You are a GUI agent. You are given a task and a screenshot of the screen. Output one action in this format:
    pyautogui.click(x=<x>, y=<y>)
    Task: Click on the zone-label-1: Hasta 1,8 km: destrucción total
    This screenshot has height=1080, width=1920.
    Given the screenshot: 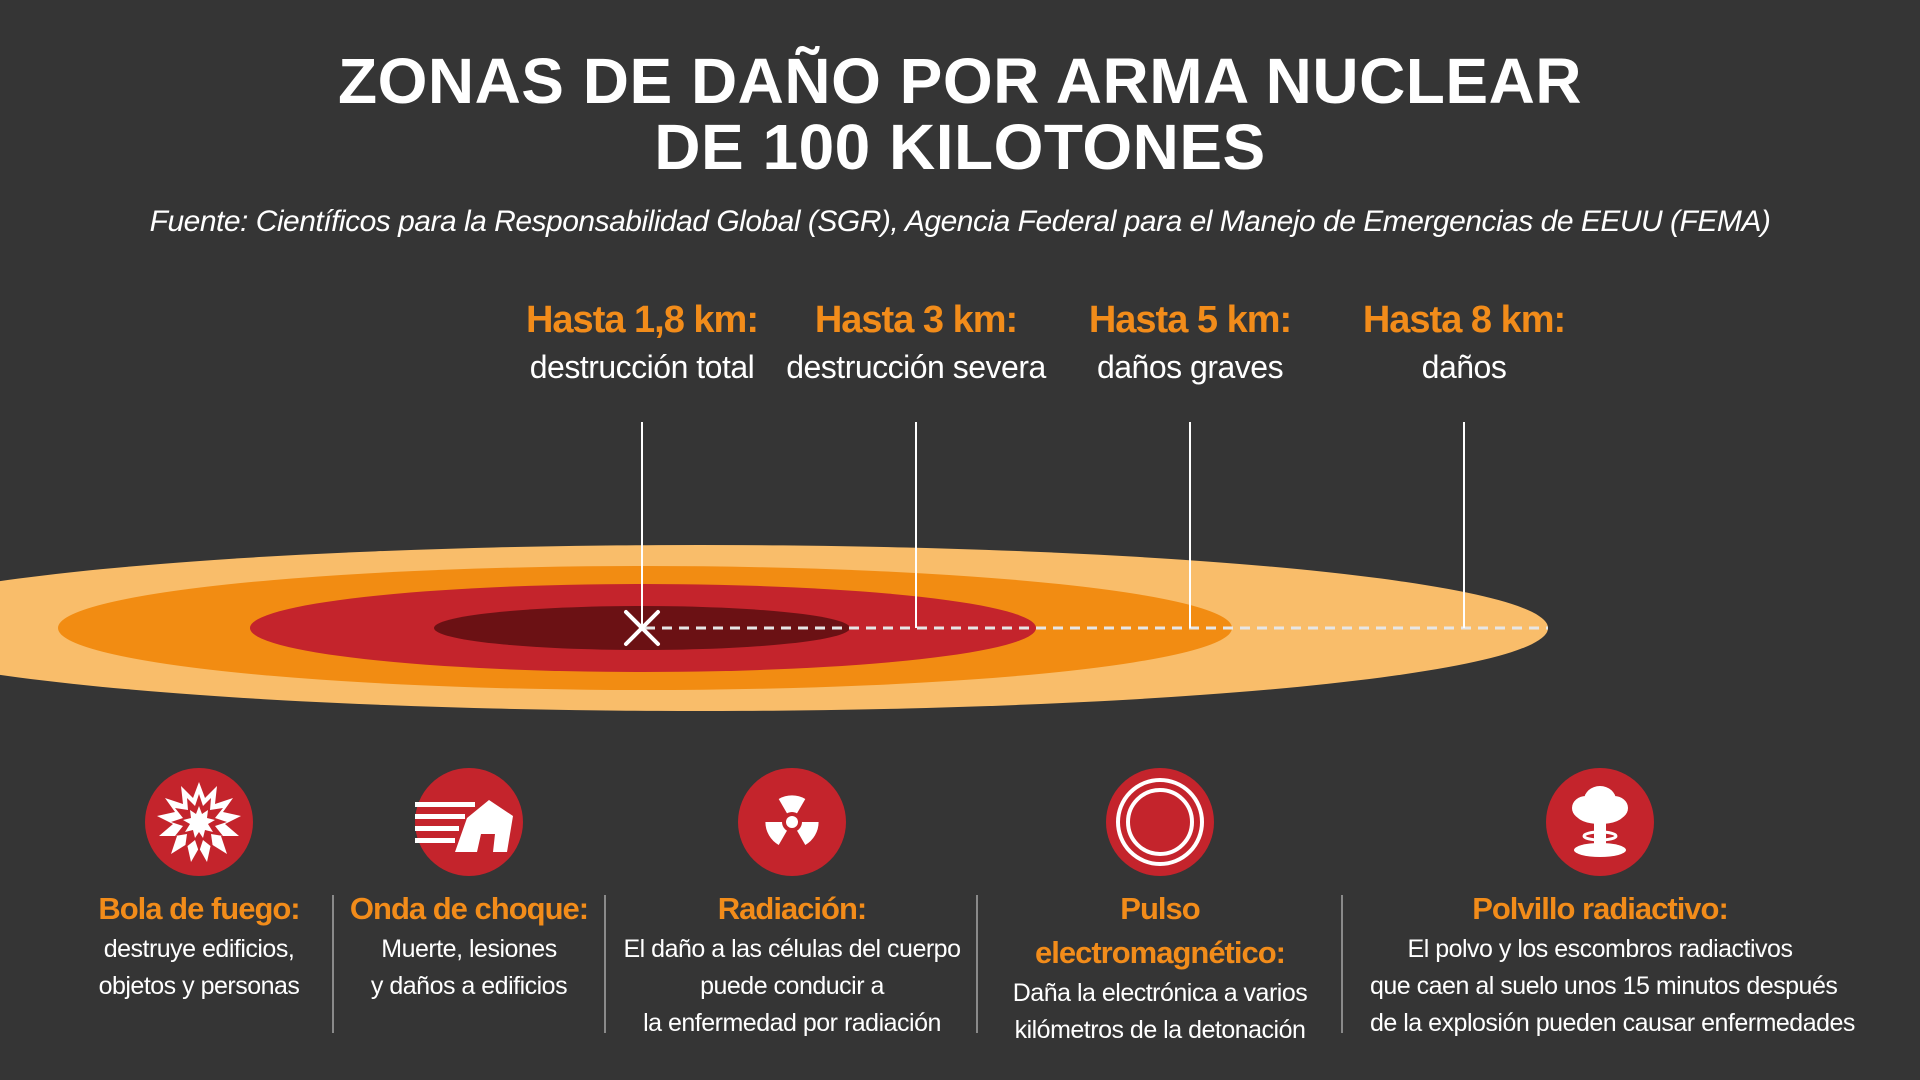 What is the action you would take?
    pyautogui.click(x=642, y=343)
    